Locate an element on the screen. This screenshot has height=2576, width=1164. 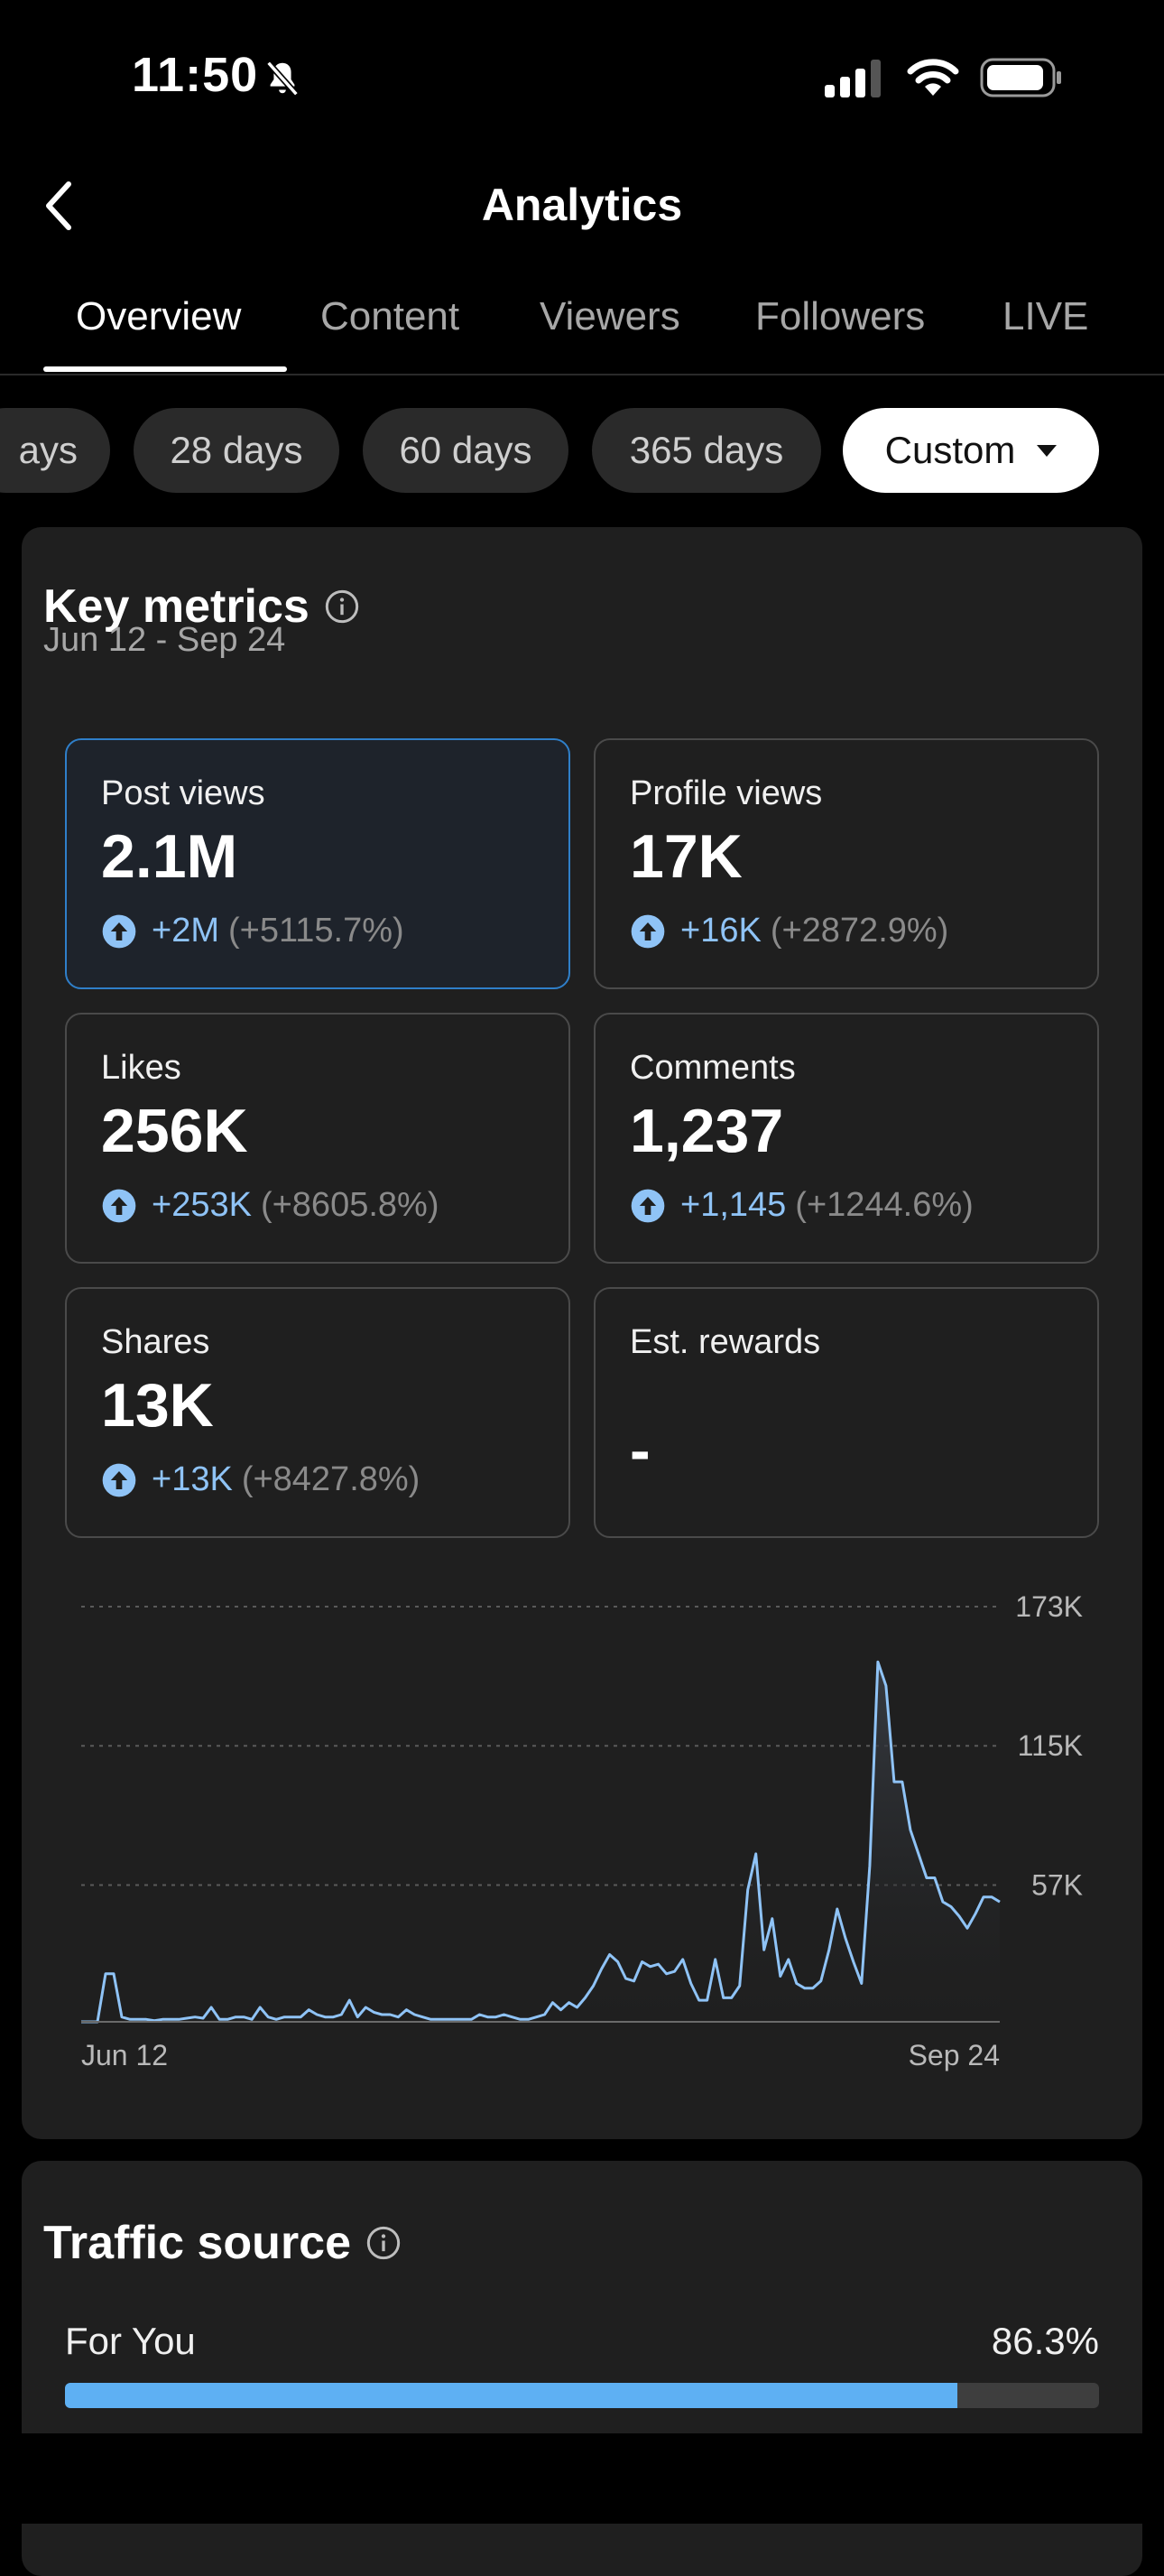
metric-value: 13K is located at coordinates (157, 1405).